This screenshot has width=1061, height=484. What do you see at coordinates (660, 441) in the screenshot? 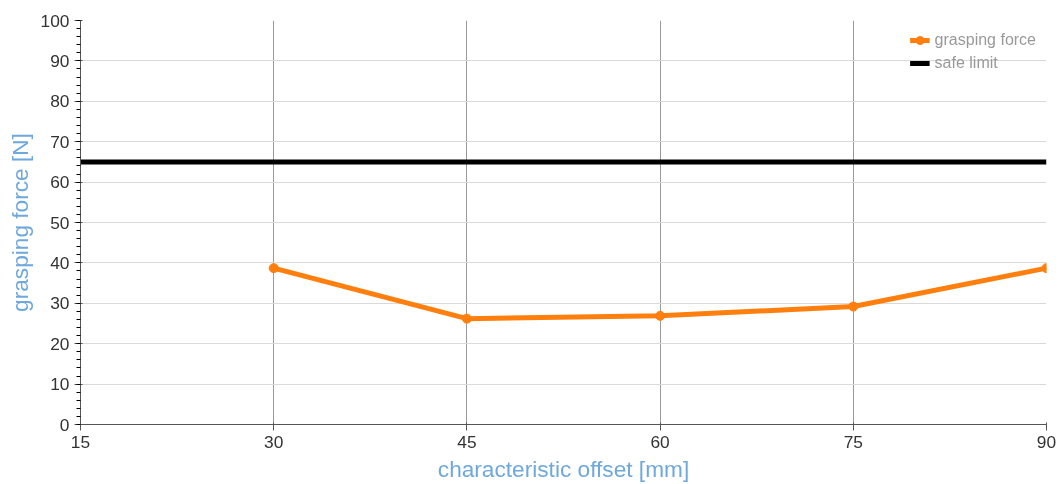
I see `x-tick-label: 60` at bounding box center [660, 441].